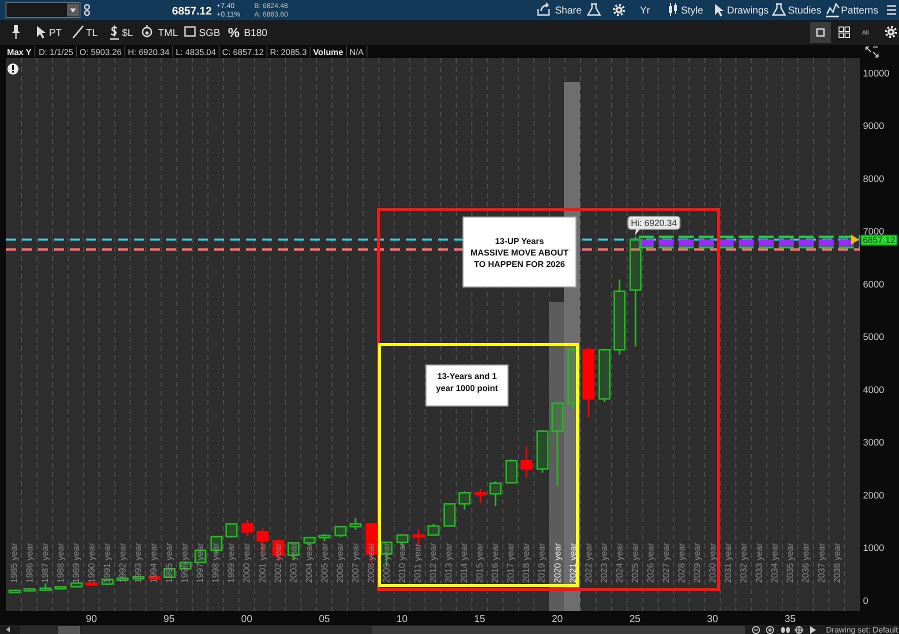 The image size is (899, 634). What do you see at coordinates (865, 601) in the screenshot?
I see `y-tick-label: 0` at bounding box center [865, 601].